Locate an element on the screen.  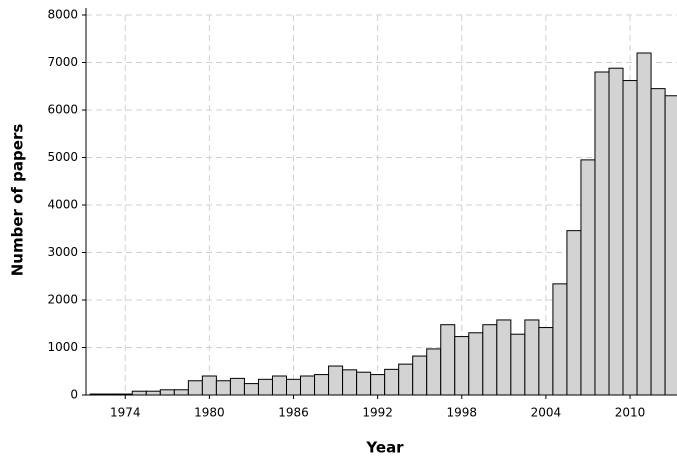
x-axis-label: Year is located at coordinates (384, 448).